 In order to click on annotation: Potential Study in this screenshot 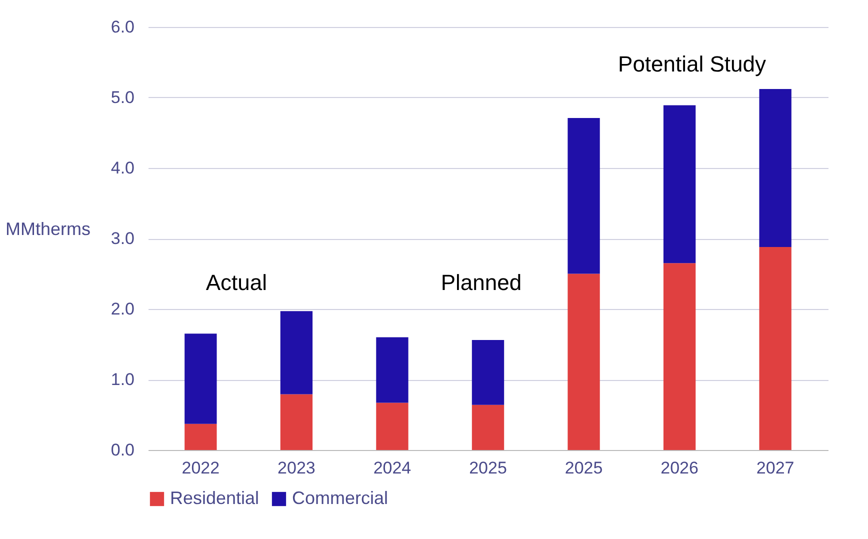, I will do `click(692, 63)`.